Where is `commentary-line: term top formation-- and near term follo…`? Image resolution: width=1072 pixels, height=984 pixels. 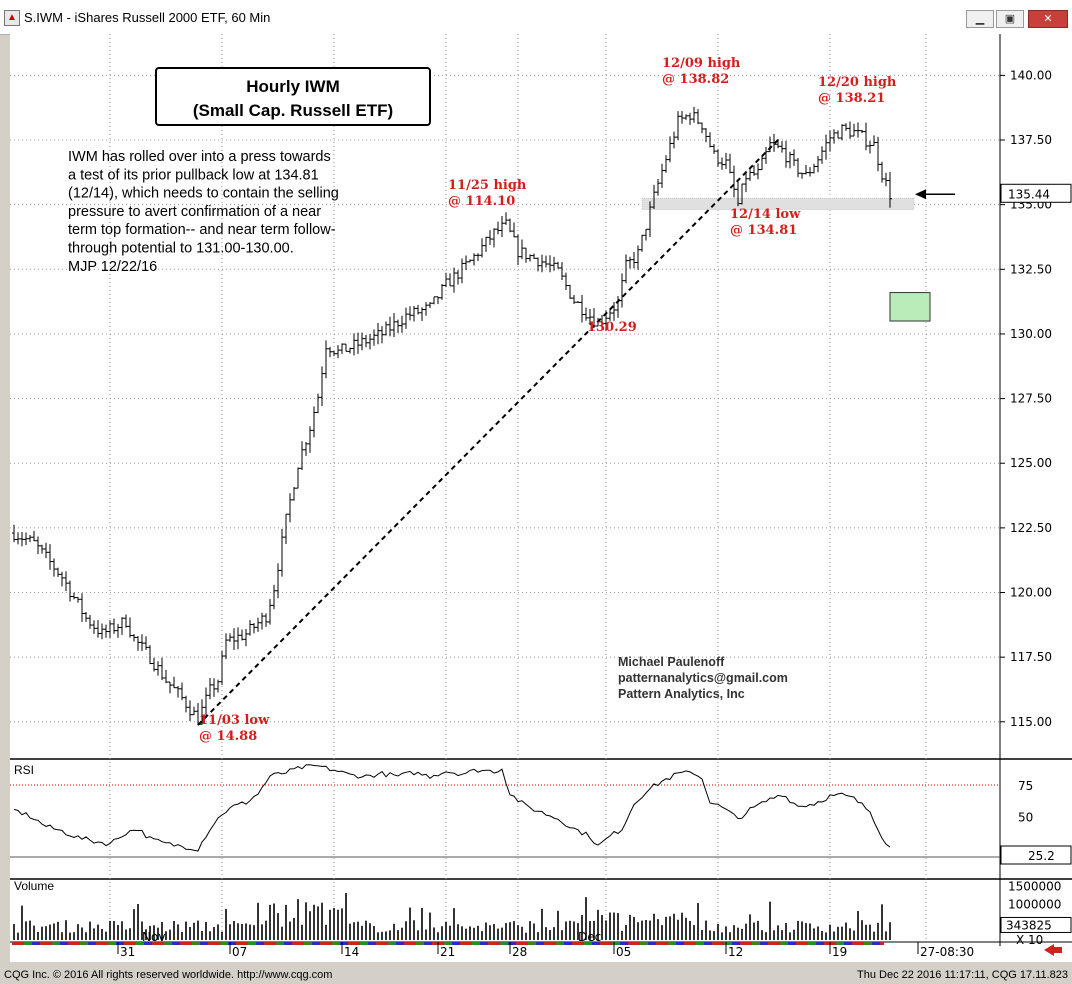 commentary-line: term top formation-- and near term follo… is located at coordinates (202, 230).